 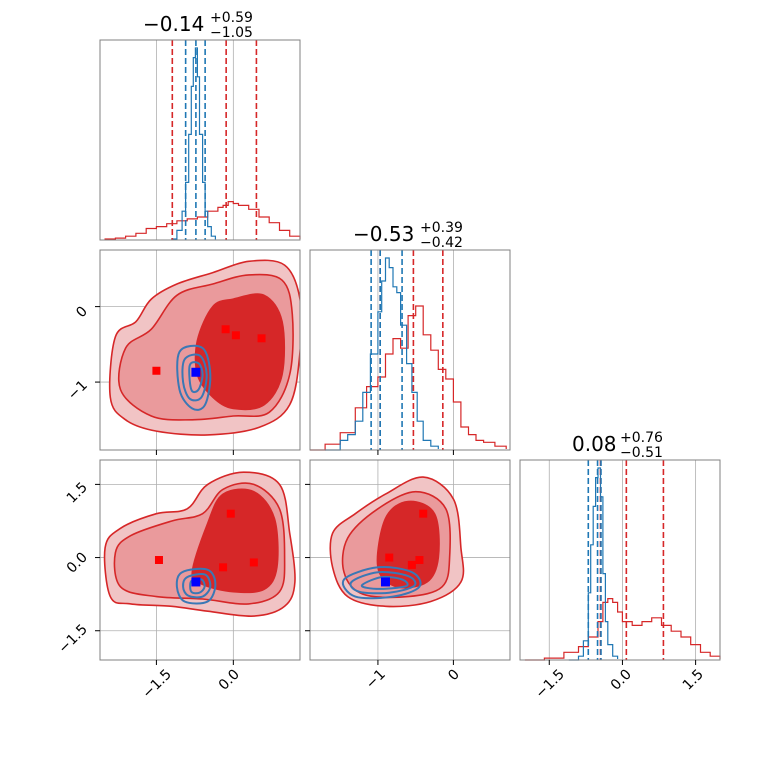 What do you see at coordinates (454, 676) in the screenshot?
I see `x-tick-label: 0` at bounding box center [454, 676].